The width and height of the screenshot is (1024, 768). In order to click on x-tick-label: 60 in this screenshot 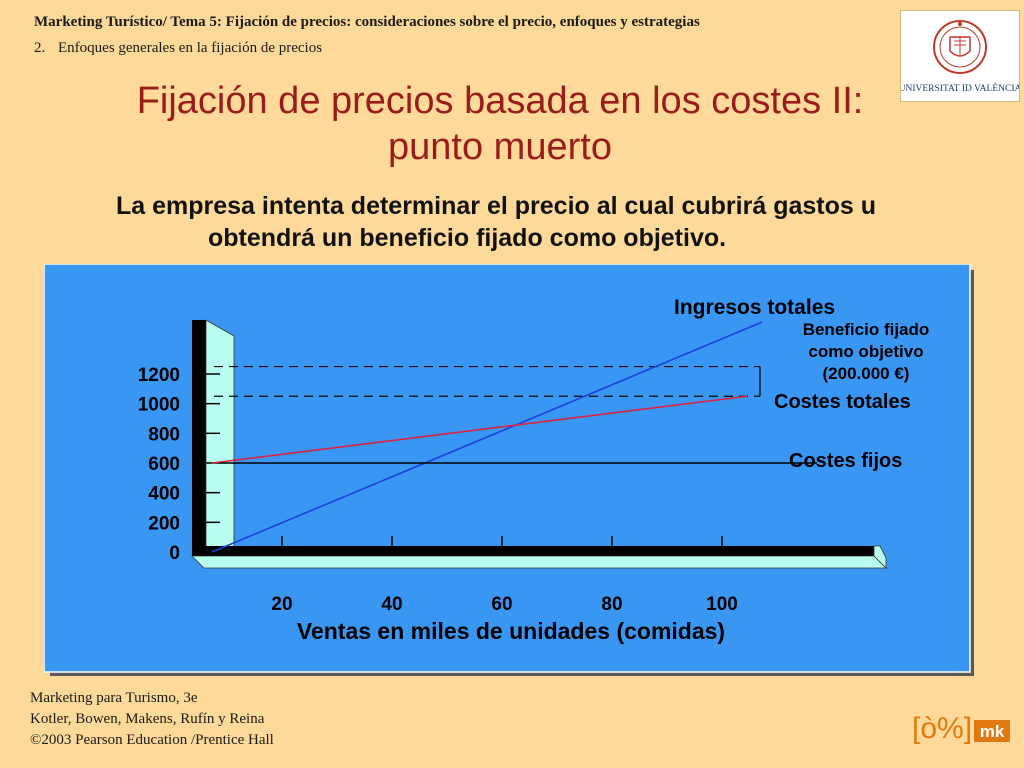, I will do `click(501, 604)`.